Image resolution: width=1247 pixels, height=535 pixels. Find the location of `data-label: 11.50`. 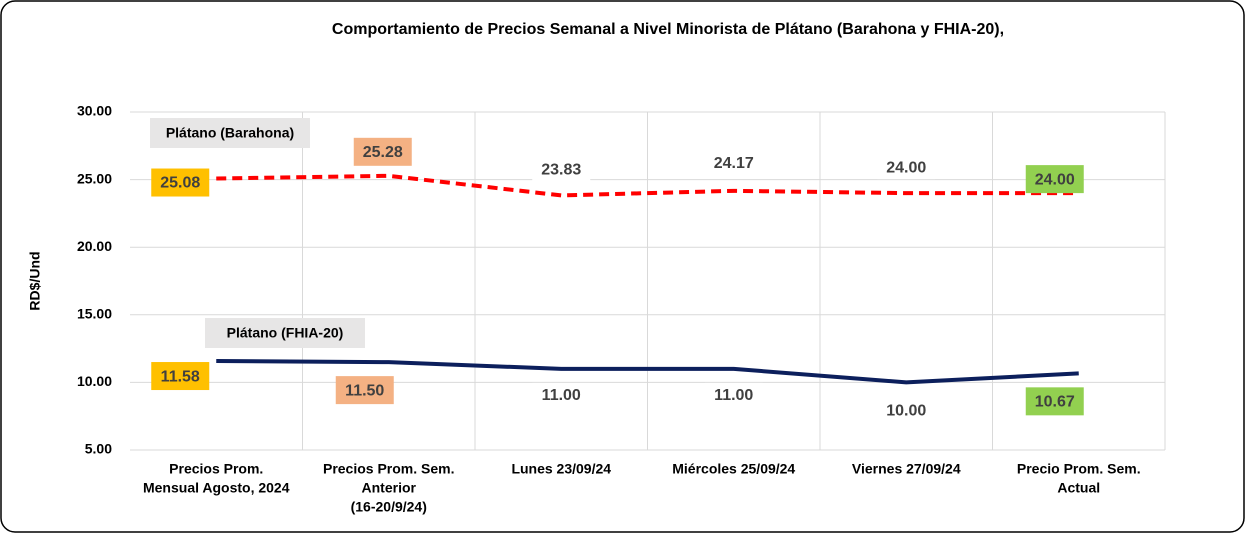

data-label: 11.50 is located at coordinates (364, 390).